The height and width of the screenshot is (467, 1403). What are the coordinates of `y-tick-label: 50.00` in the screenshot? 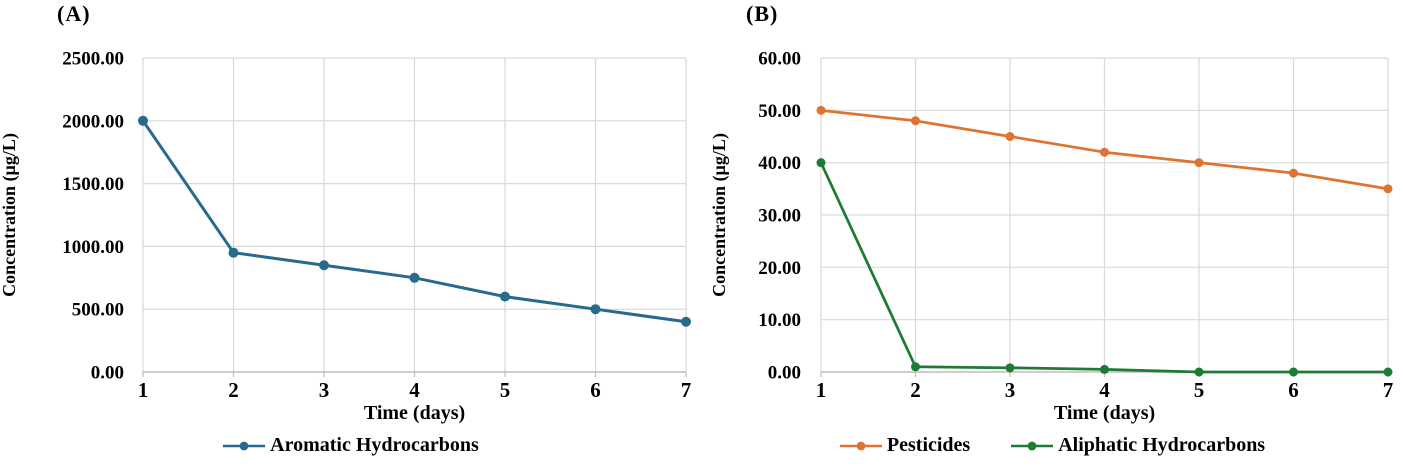 It's located at (779, 111).